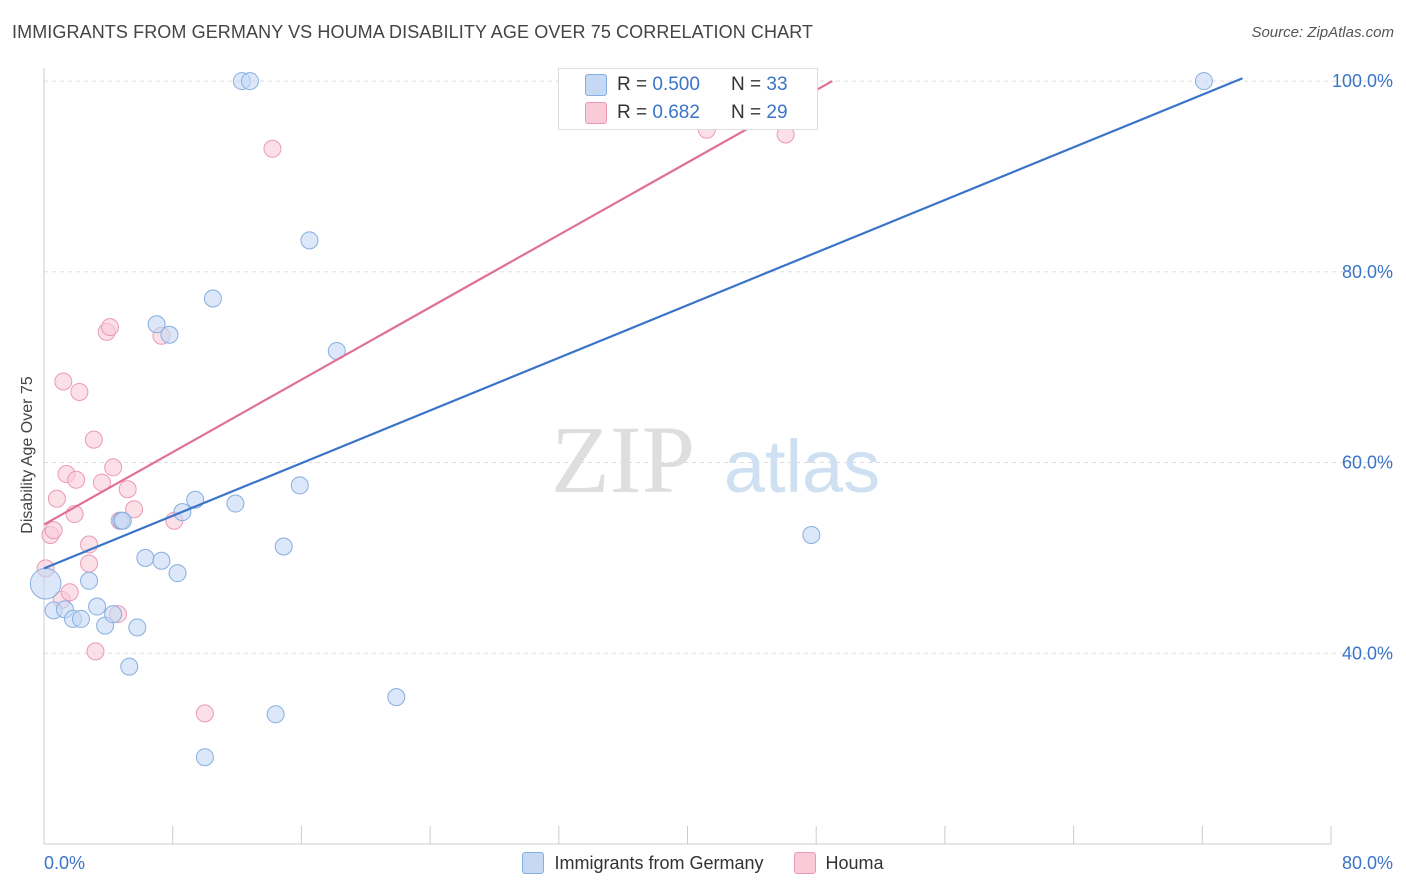 The width and height of the screenshot is (1406, 892). I want to click on x-tick-labels: 0.0% 80.0%, so click(718, 863).